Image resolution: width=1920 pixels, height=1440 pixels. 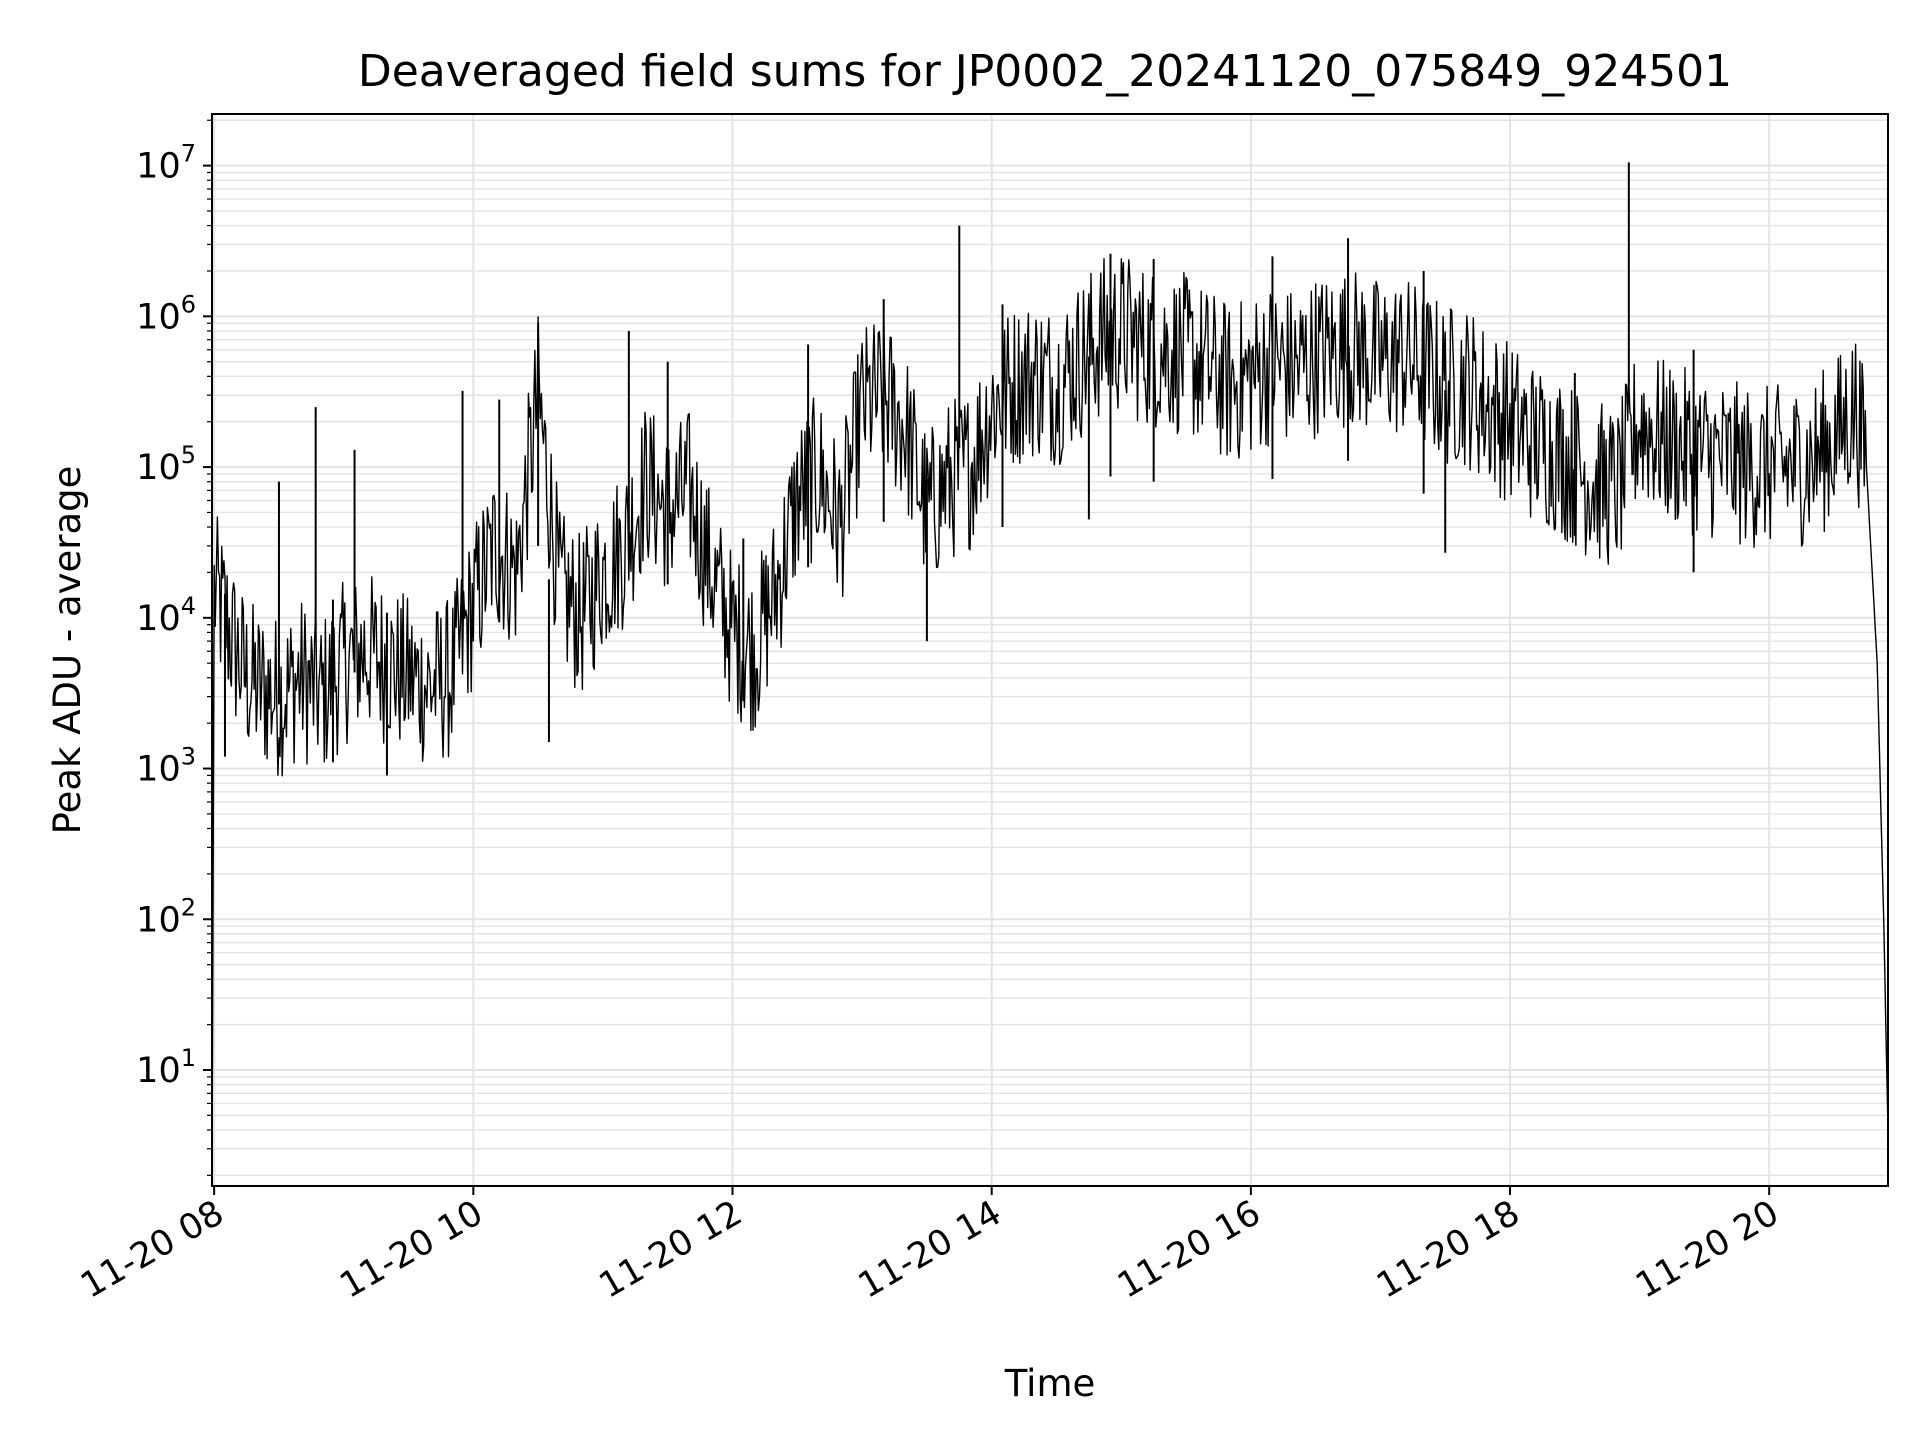 I want to click on x-axis-label: Time, so click(x=1050, y=1383).